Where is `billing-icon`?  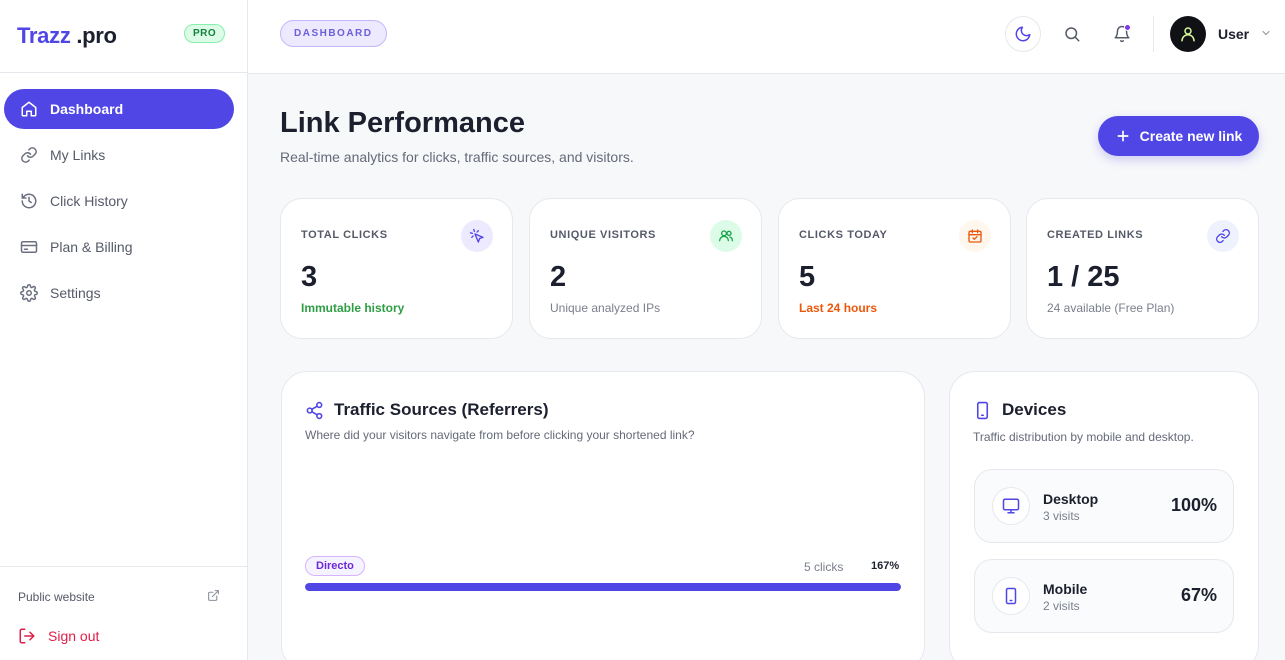 billing-icon is located at coordinates (29, 247).